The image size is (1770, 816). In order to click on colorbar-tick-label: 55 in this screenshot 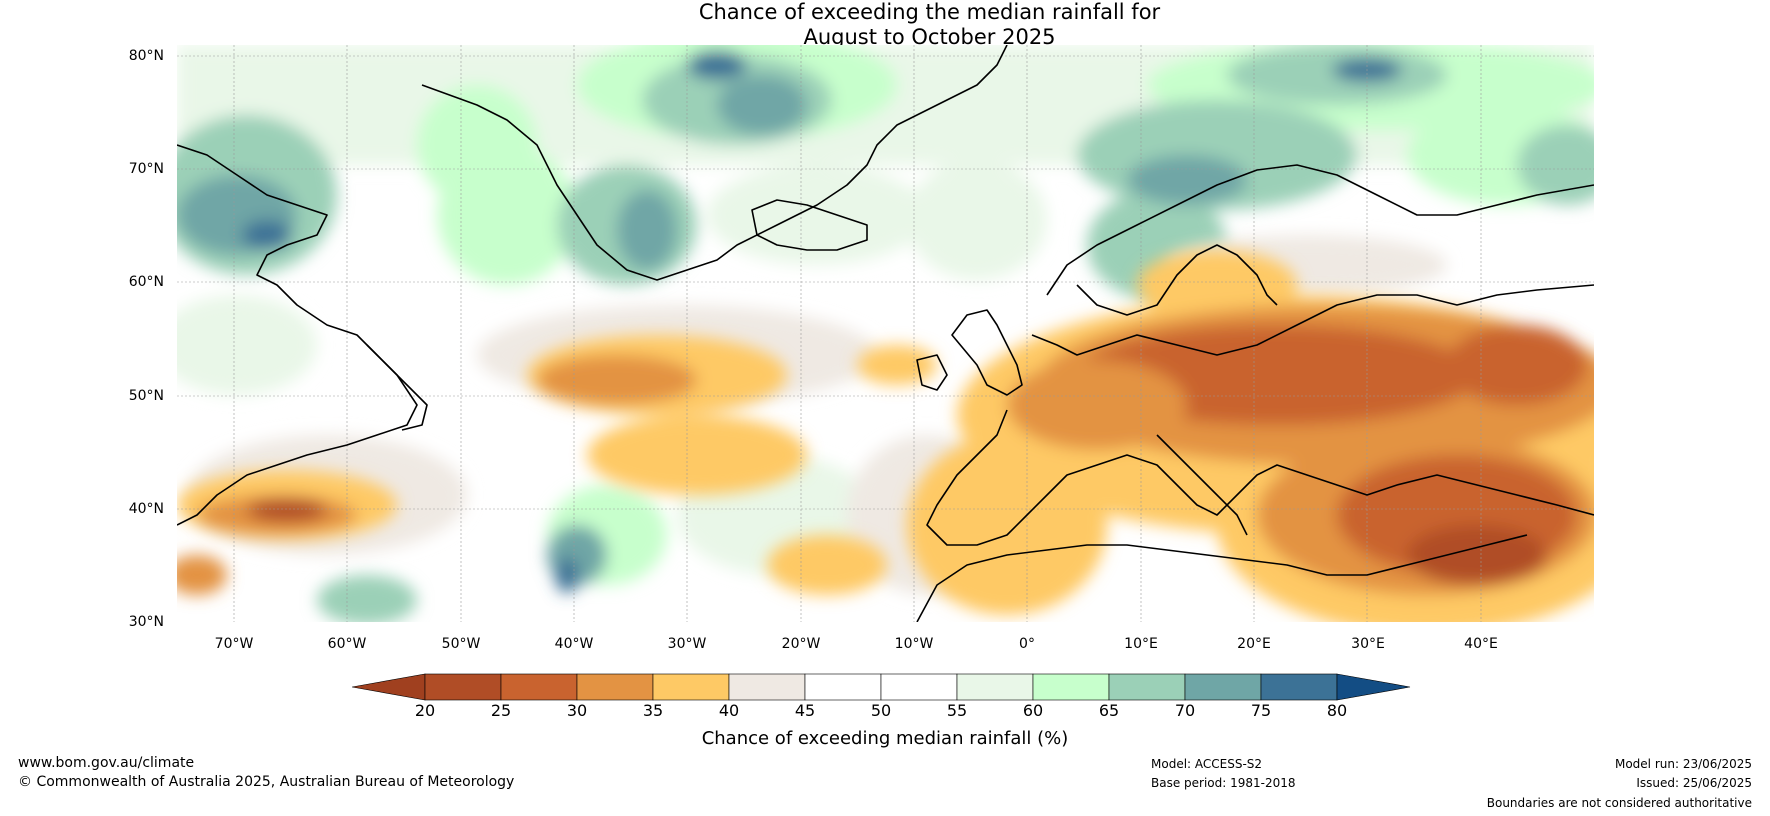, I will do `click(957, 710)`.